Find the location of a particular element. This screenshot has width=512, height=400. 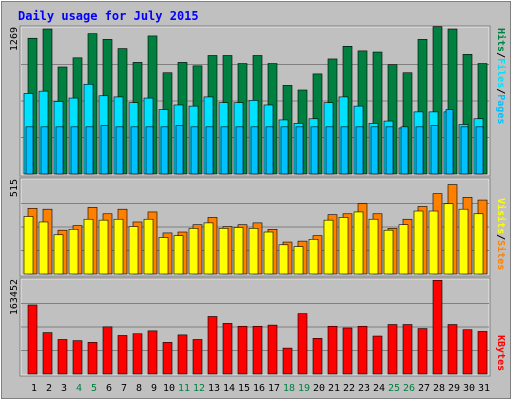

legend-hits-files-pages-part-1: / is located at coordinates (500, 55).